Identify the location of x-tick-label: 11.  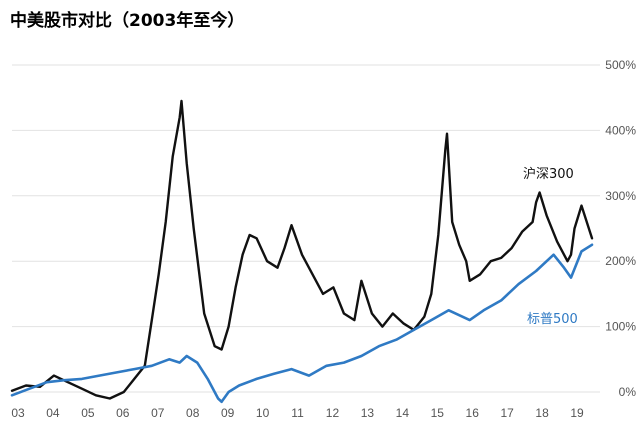
(297, 413).